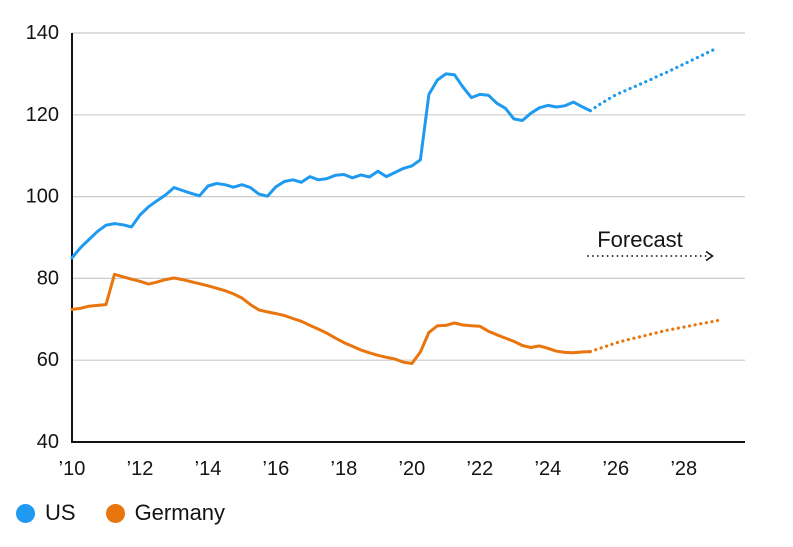 This screenshot has height=547, width=793. Describe the element at coordinates (548, 469) in the screenshot. I see `x-tick-label: ’24` at that location.